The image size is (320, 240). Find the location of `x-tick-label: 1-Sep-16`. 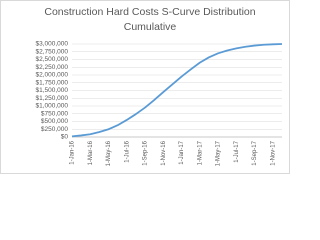

x-tick-label: 1-Sep-16 is located at coordinates (146, 152).